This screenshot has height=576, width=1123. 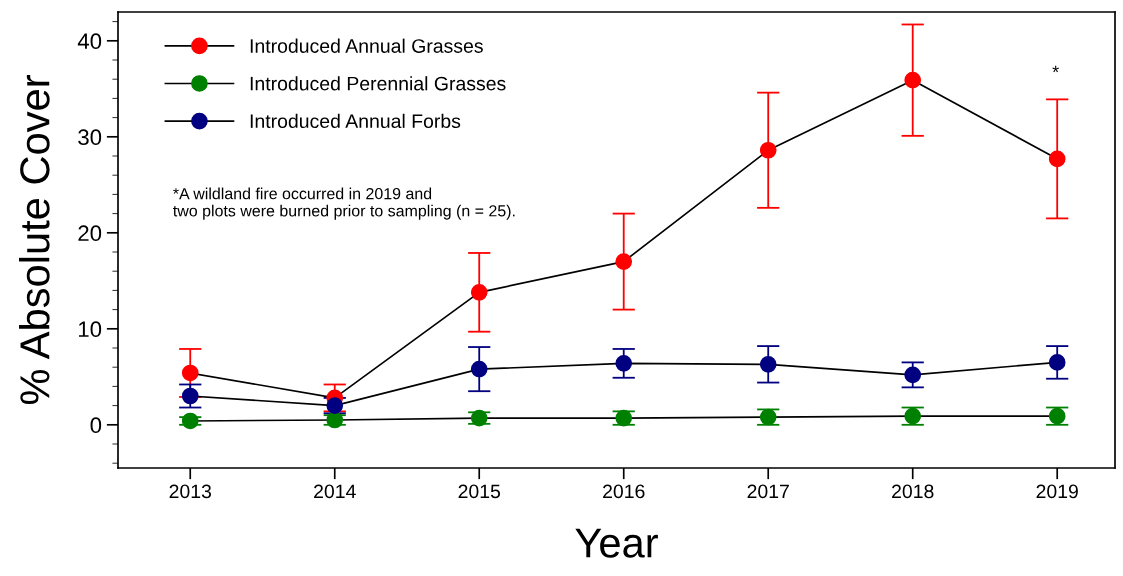 I want to click on legend-label: Introduced Annual Forbs, so click(x=355, y=121).